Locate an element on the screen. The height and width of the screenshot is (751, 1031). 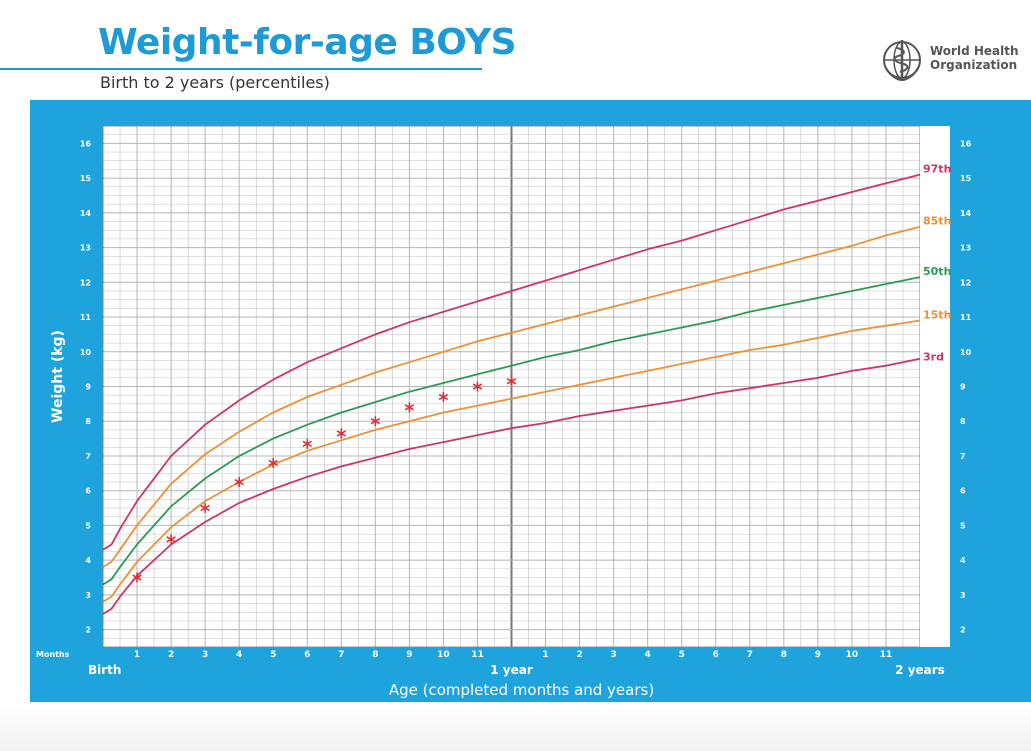
y-tick-label-right: 8 is located at coordinates (963, 421).